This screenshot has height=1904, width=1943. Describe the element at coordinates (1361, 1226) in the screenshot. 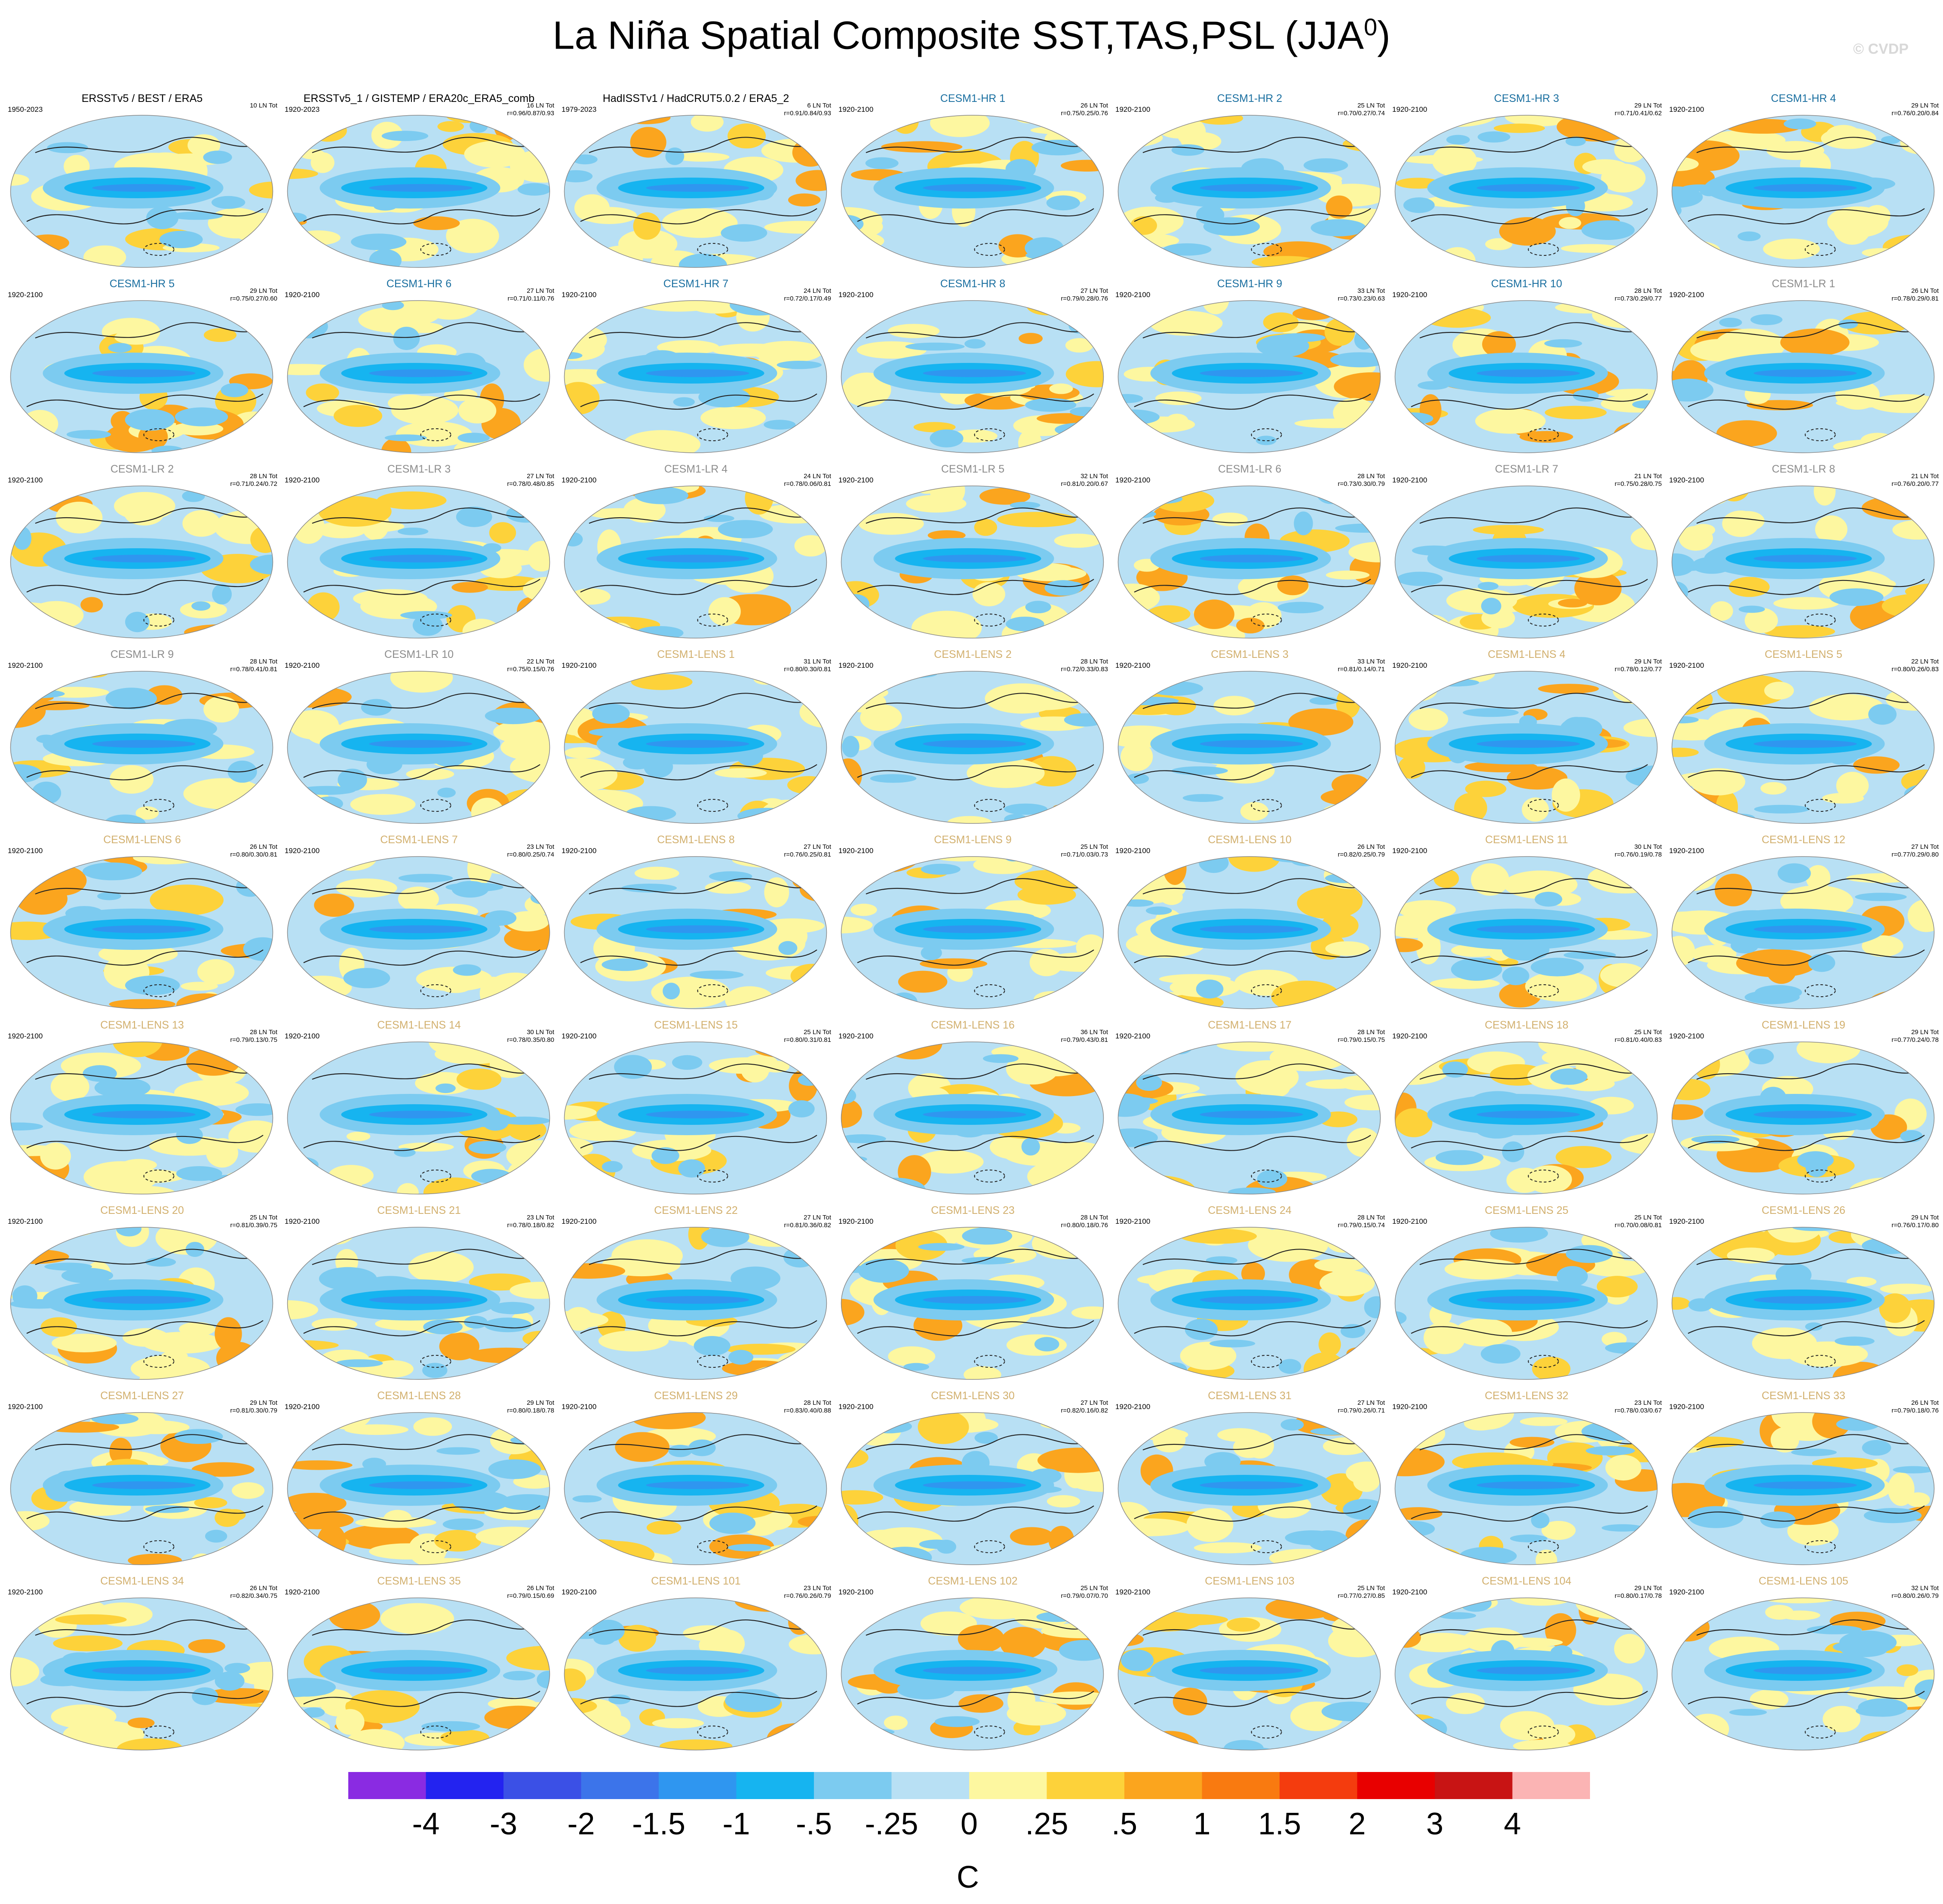

I see `panel-correlation: r=0.79/0.15/0.74` at that location.